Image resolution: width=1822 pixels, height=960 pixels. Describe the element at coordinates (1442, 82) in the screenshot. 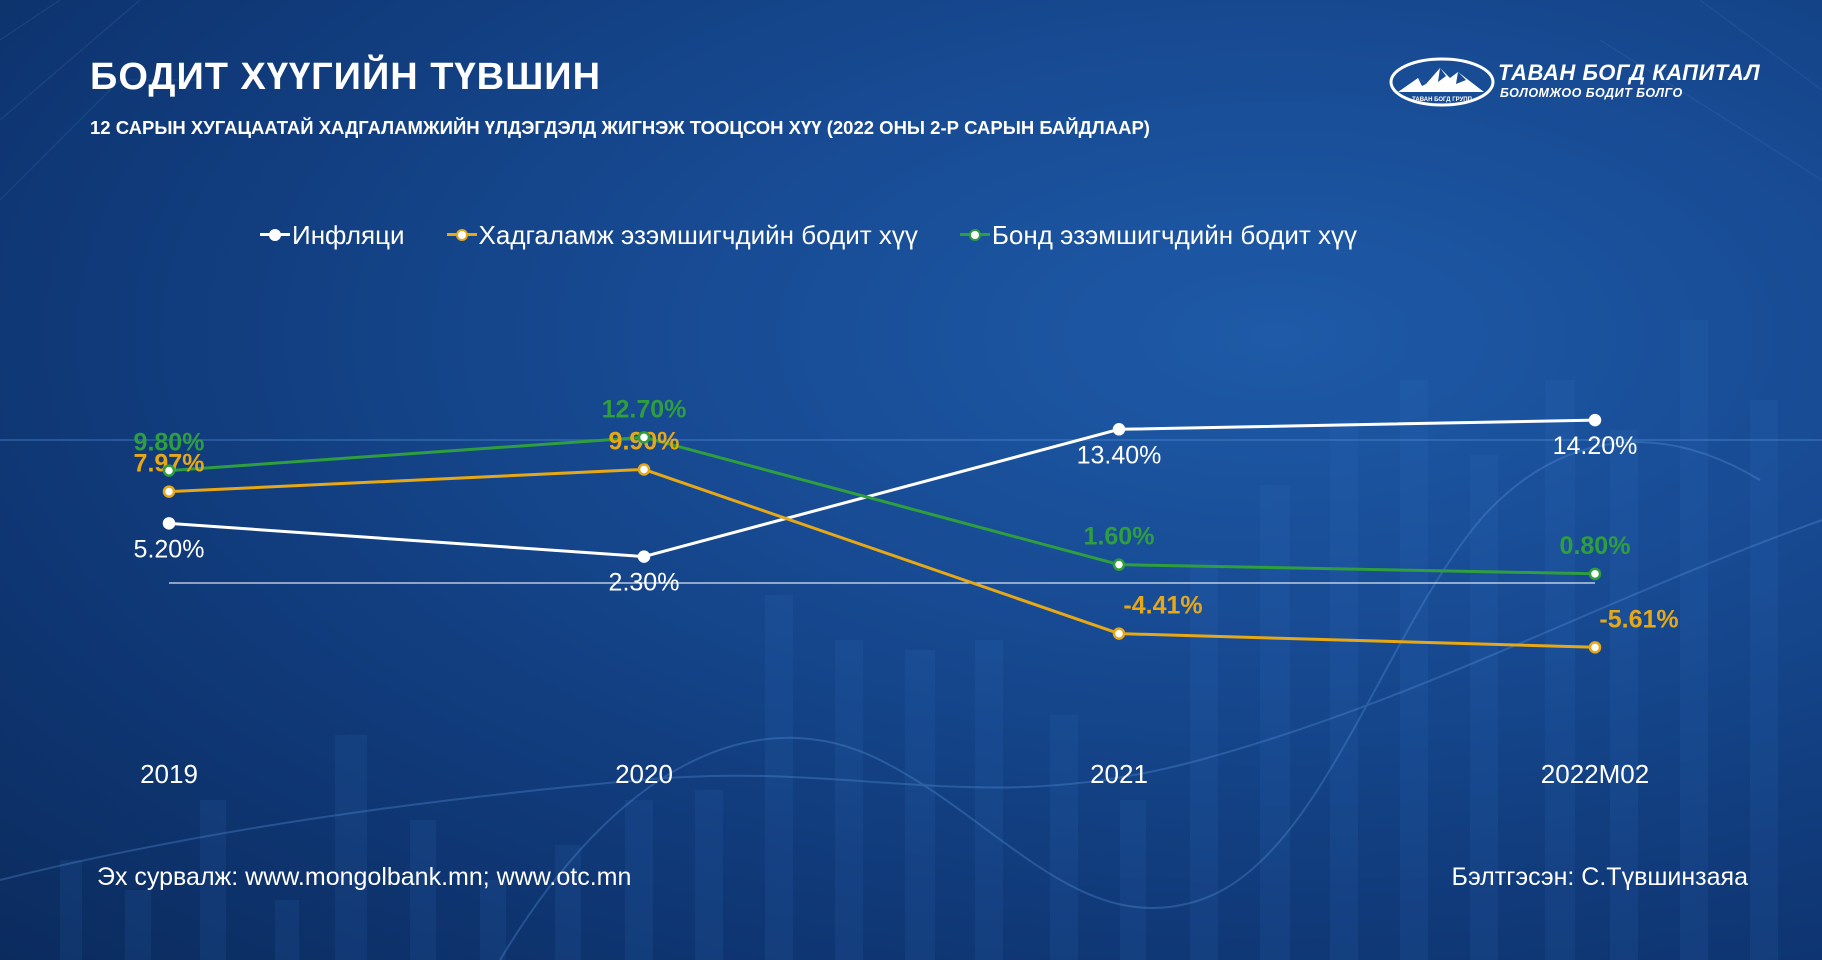

I see `mountain-logo-icon: ТАВАН БОГД ГРУПП` at that location.